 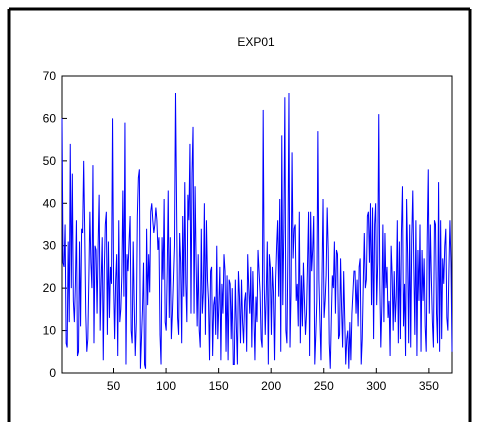 What do you see at coordinates (114, 386) in the screenshot?
I see `x-tick-label: 50` at bounding box center [114, 386].